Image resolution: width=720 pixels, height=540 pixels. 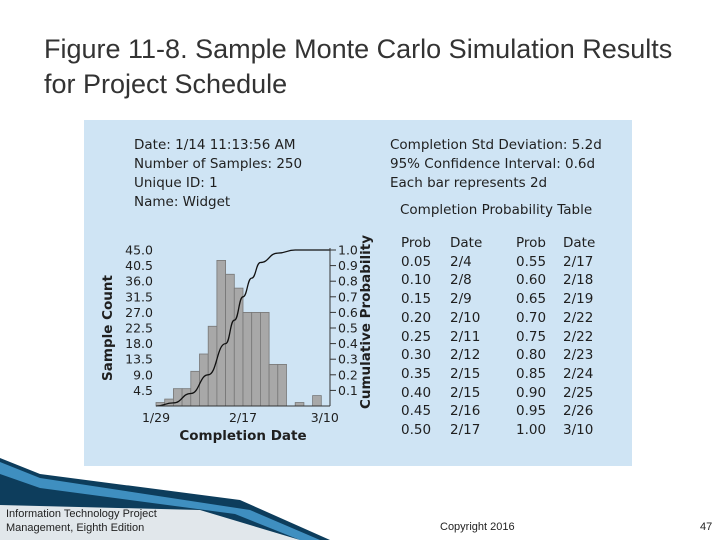 I want to click on table-cell: 0.85, so click(x=531, y=373).